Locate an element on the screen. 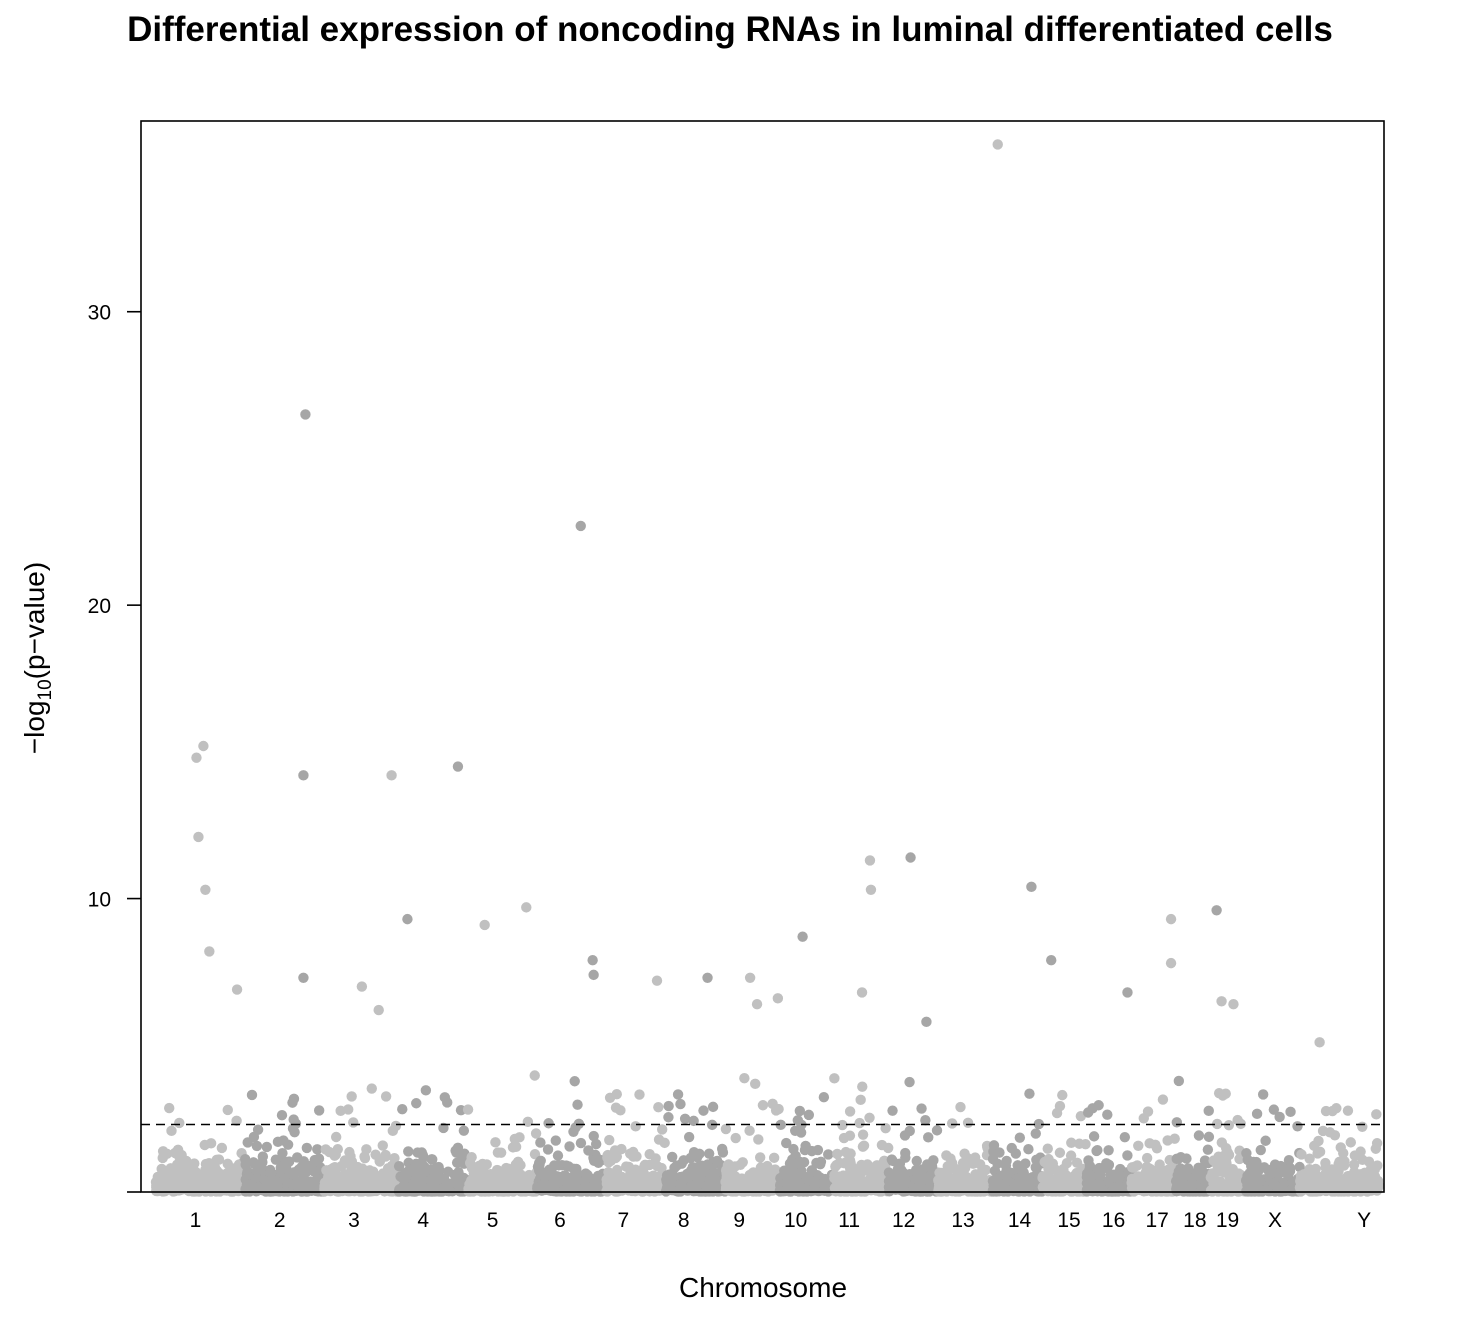 Image resolution: width=1460 pixels, height=1326 pixels. x-tick-label: 14 is located at coordinates (1020, 1220).